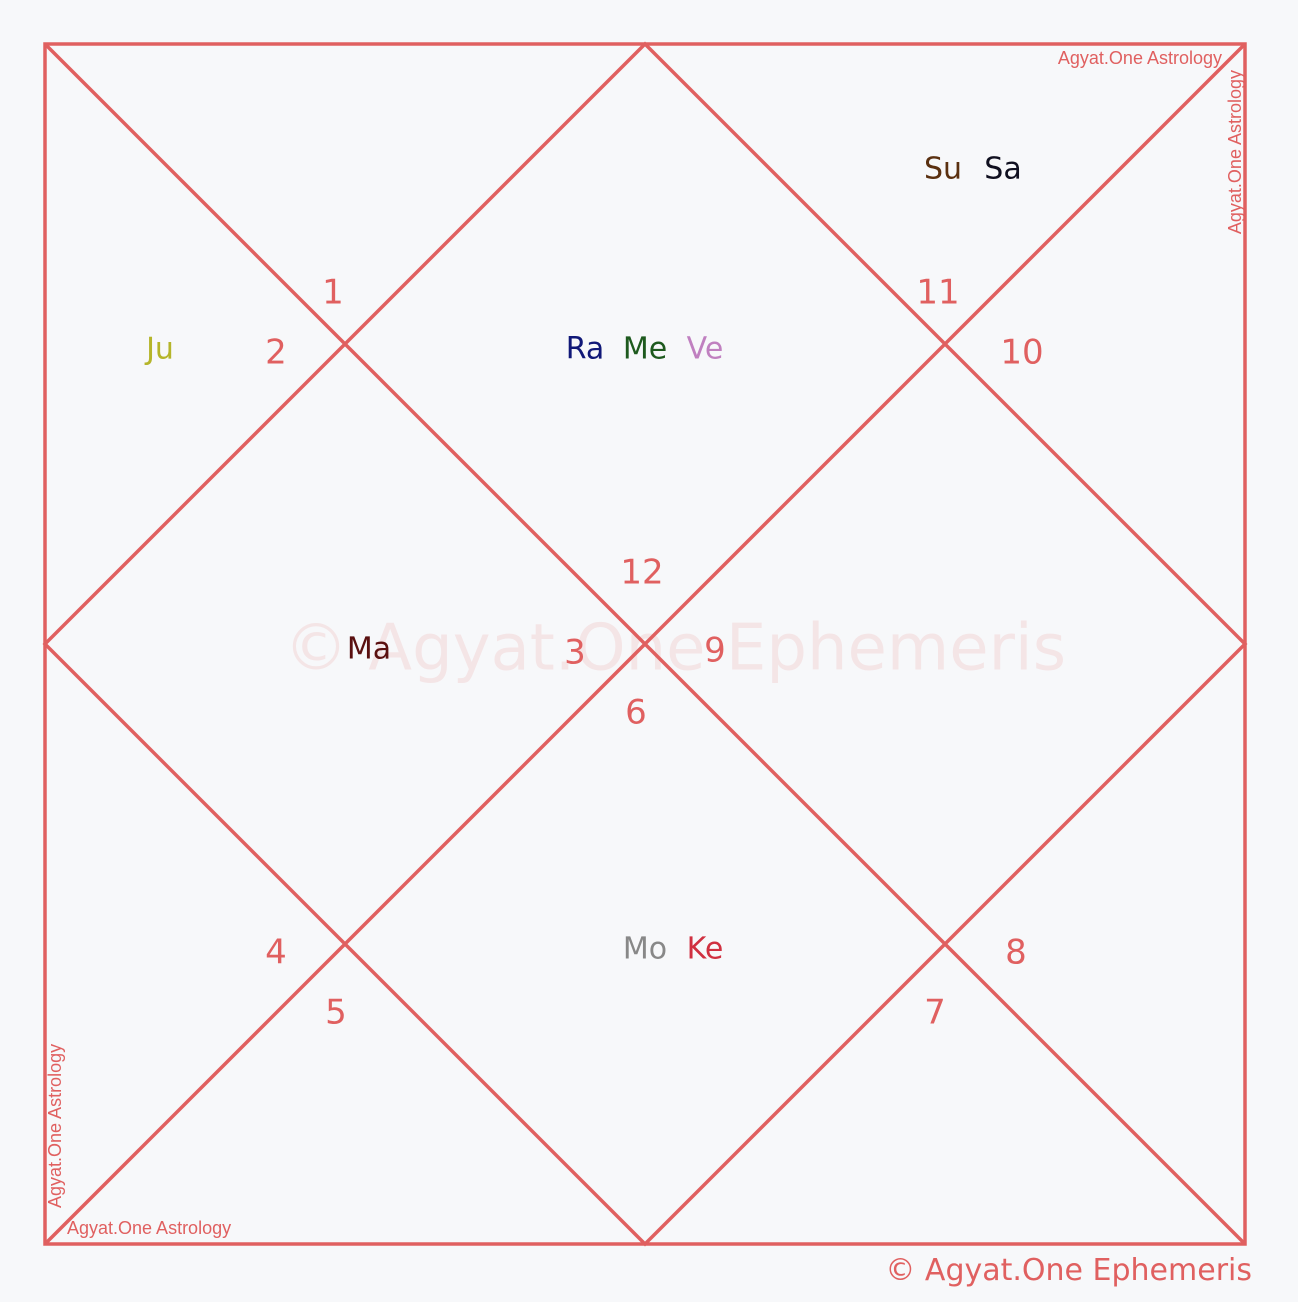 The width and height of the screenshot is (1298, 1302). What do you see at coordinates (369, 649) in the screenshot?
I see `planet-ma: Ma` at bounding box center [369, 649].